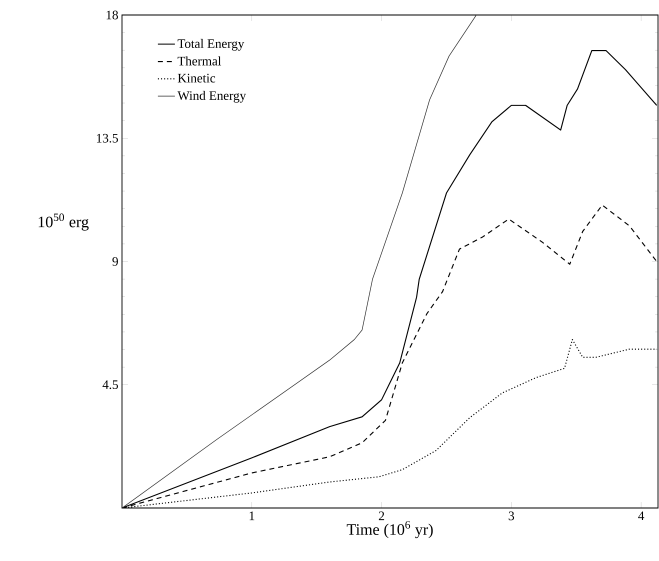  Describe the element at coordinates (389, 529) in the screenshot. I see `x-axis-title: Time (10$^{6}$ yr)` at that location.